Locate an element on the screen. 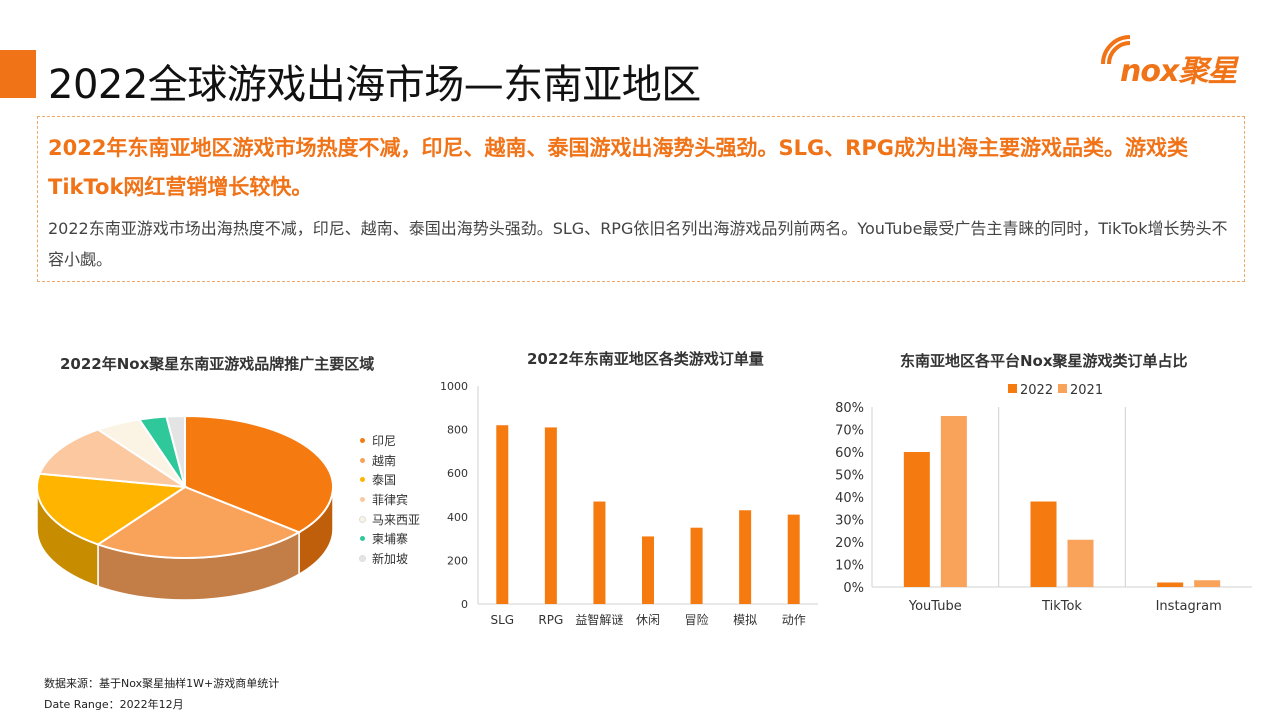 This screenshot has height=720, width=1280. pie-legend-item: 新加坡 is located at coordinates (389, 559).